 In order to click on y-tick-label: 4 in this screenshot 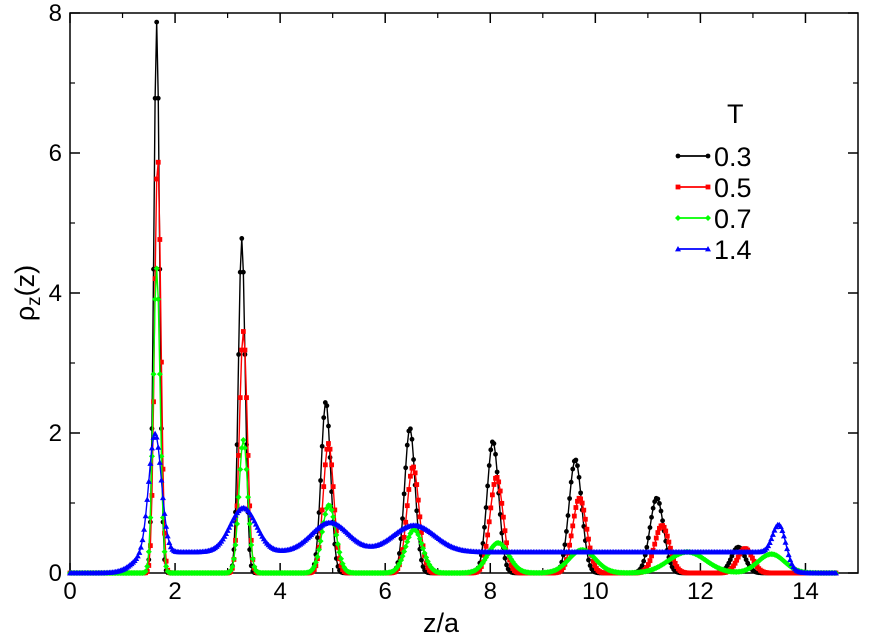, I will do `click(55, 293)`.